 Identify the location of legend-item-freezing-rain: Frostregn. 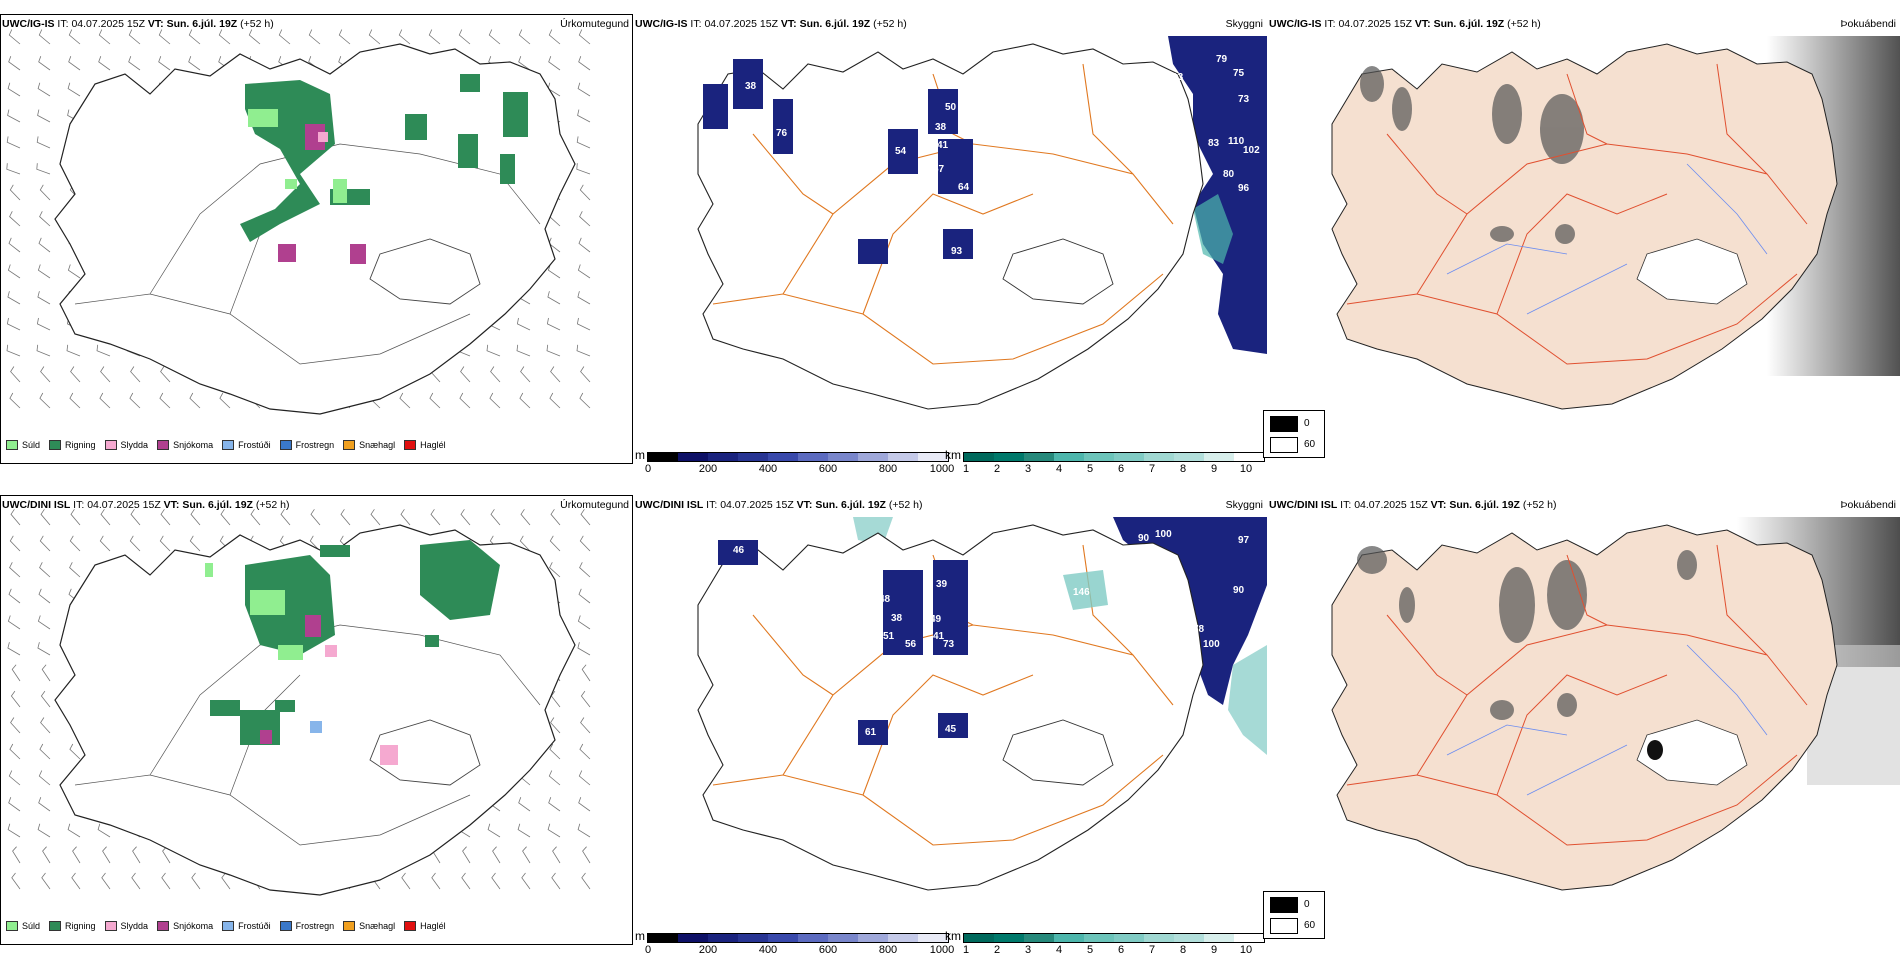
(306, 445).